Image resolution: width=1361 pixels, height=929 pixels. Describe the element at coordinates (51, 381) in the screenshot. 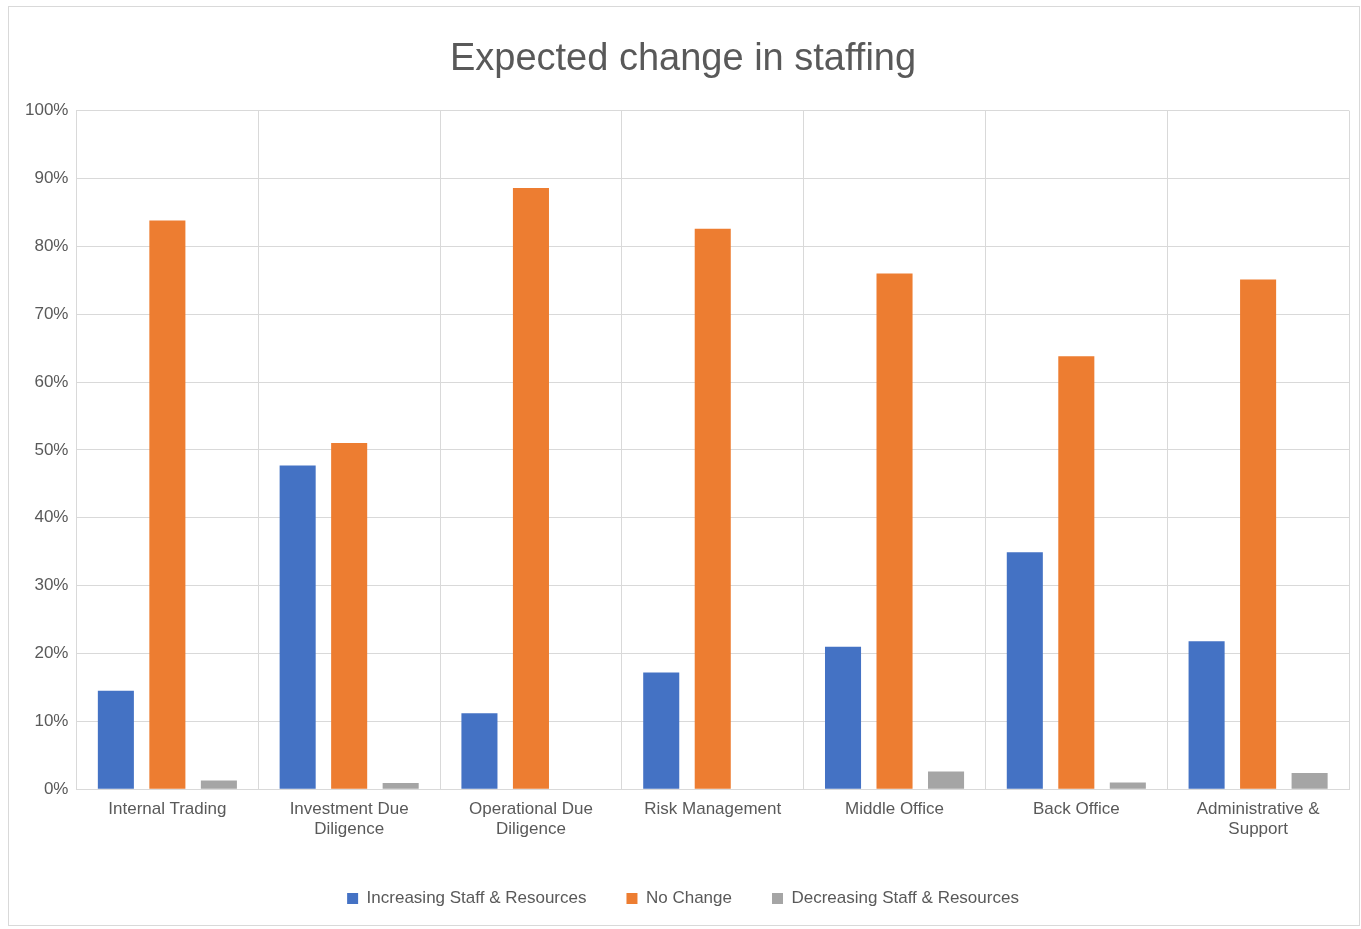

I see `y-tick-label: 60%` at that location.